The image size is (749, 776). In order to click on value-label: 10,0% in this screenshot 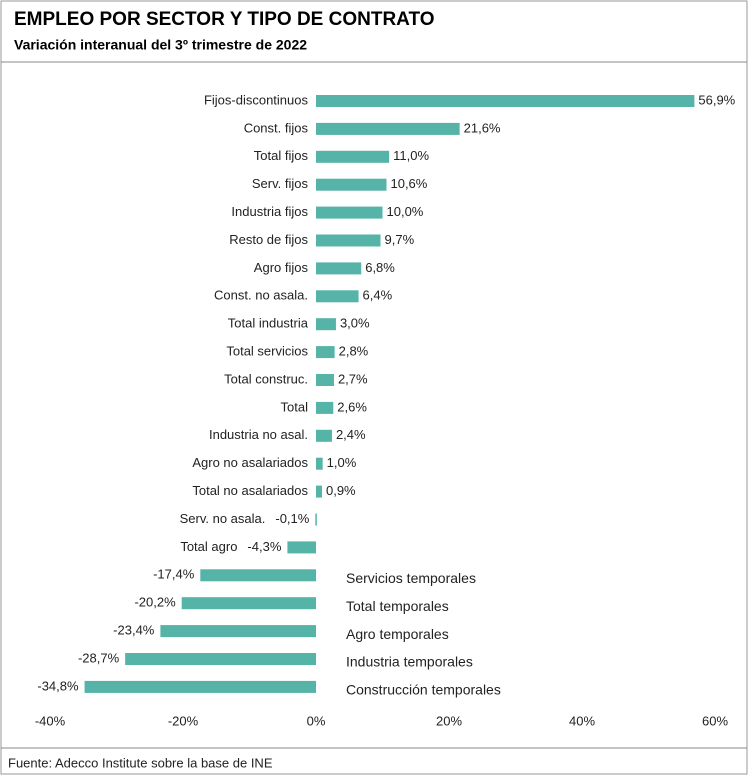, I will do `click(405, 211)`.